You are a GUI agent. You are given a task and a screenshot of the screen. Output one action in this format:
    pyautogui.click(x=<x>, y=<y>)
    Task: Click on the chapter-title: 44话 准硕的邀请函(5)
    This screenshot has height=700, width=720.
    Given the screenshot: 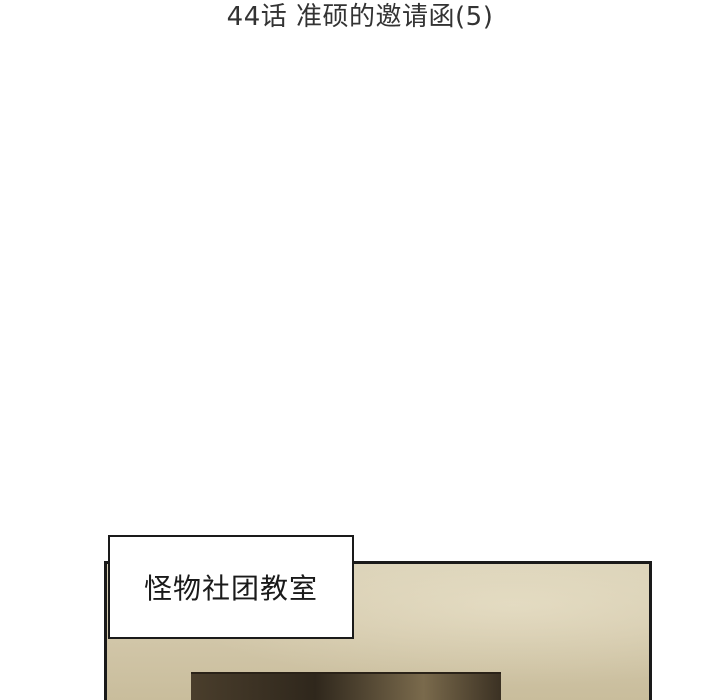 What is the action you would take?
    pyautogui.click(x=360, y=17)
    